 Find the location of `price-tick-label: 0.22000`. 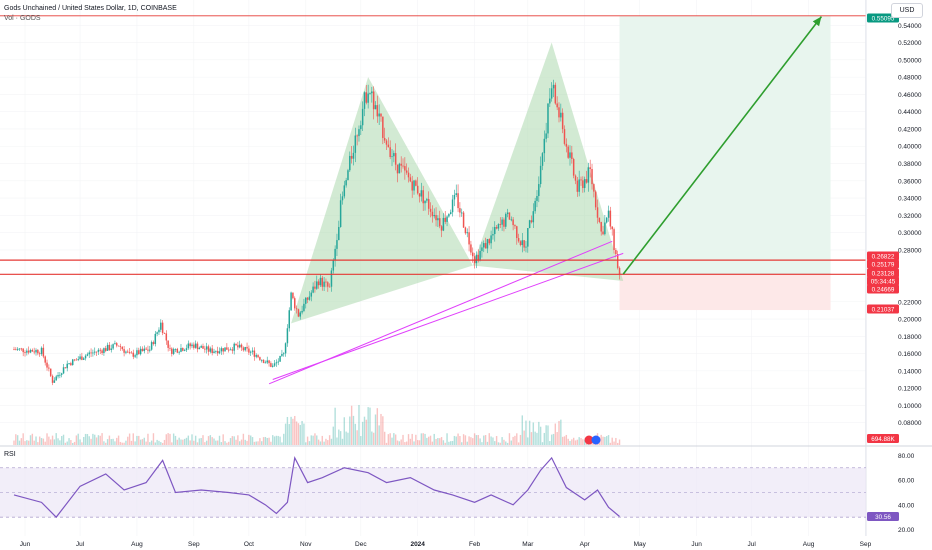

price-tick-label: 0.22000 is located at coordinates (910, 302).